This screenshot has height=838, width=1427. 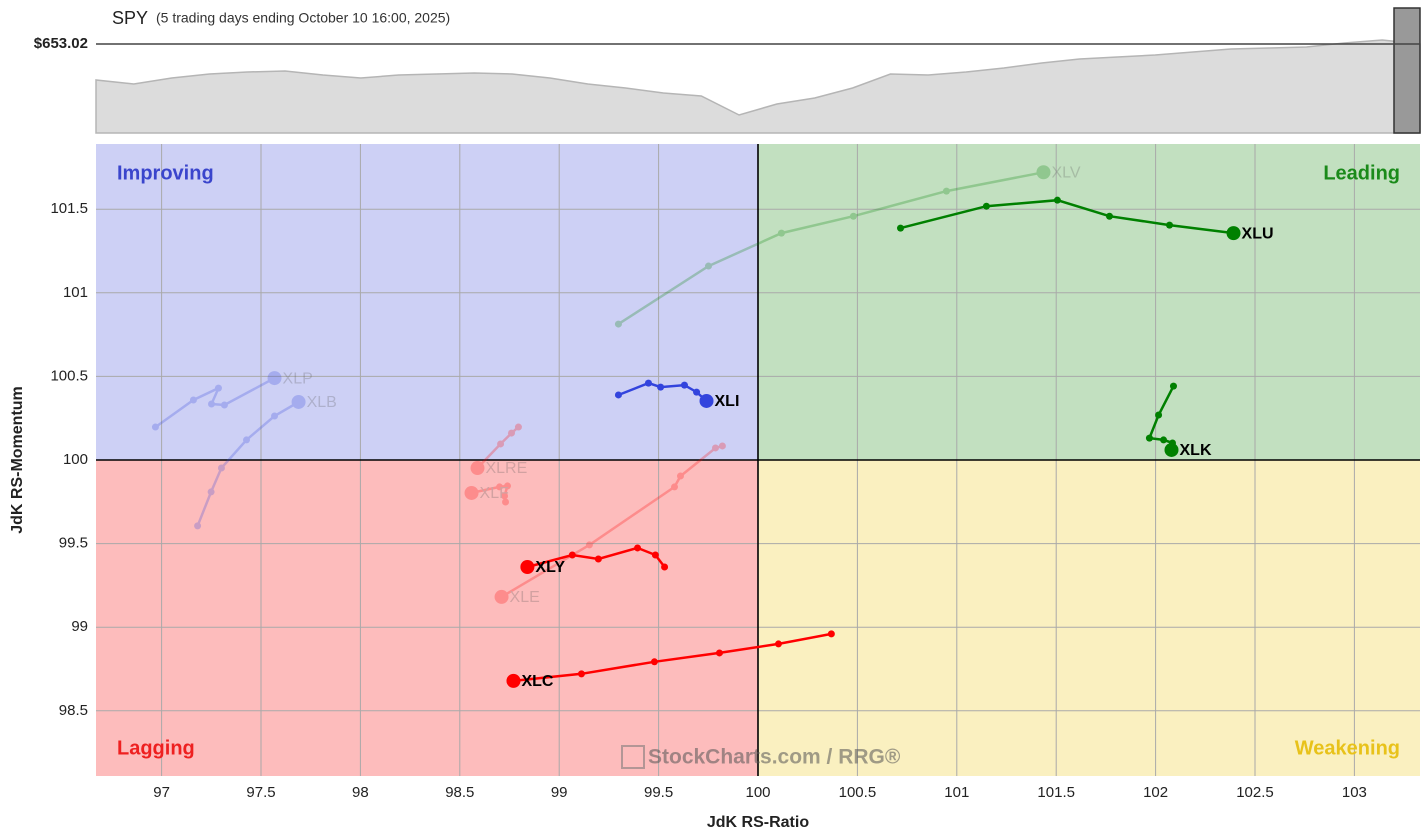 I want to click on series: XLC, so click(x=670, y=660).